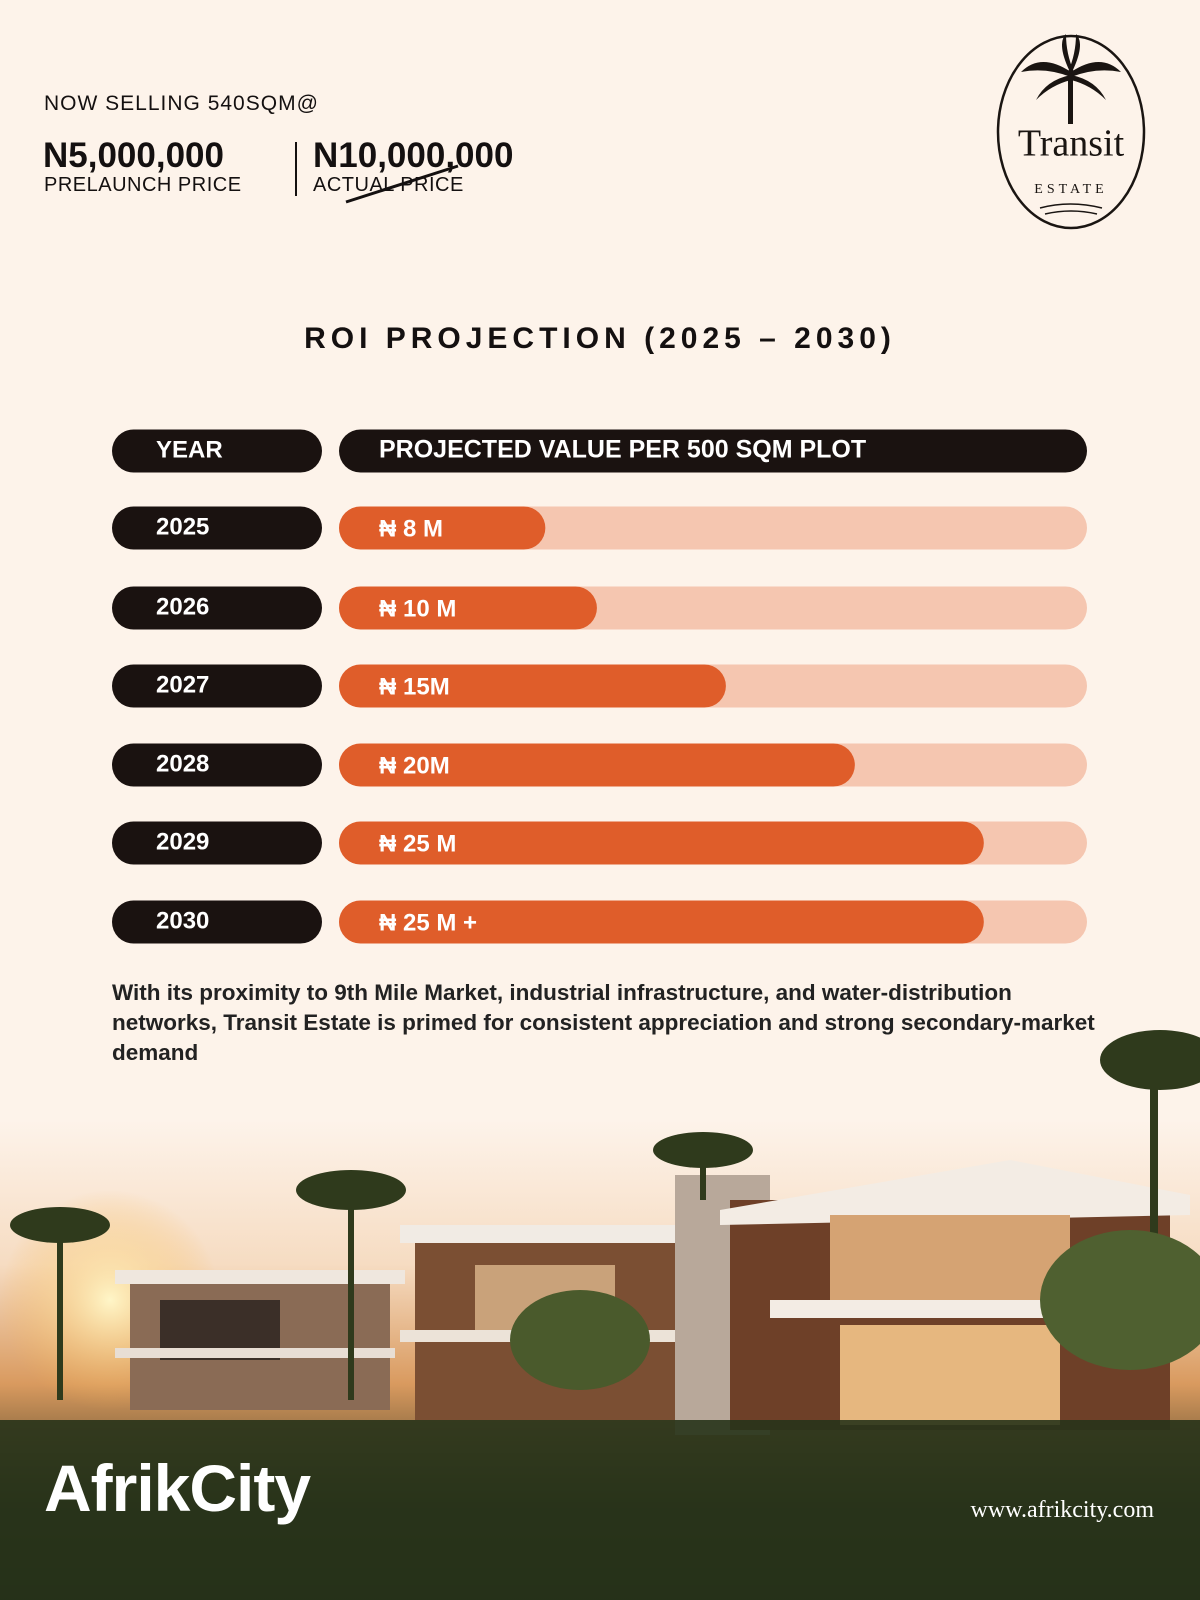 The height and width of the screenshot is (1600, 1200). I want to click on chart-title: ROI PROJECTION (2025 – 2030), so click(600, 338).